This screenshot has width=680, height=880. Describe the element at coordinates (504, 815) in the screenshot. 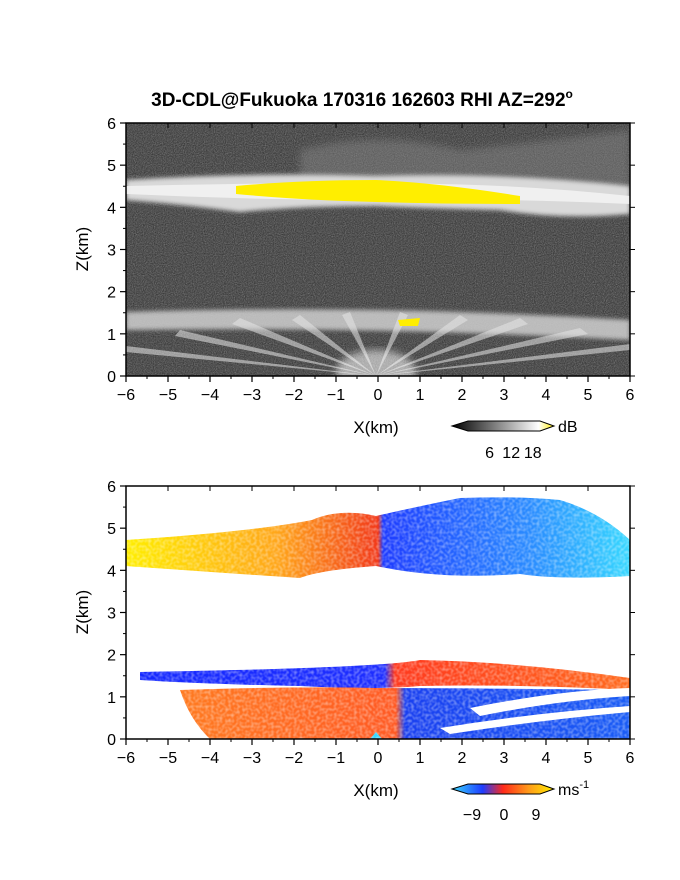

I see `velocity-colorbar-tick-label: 0` at that location.